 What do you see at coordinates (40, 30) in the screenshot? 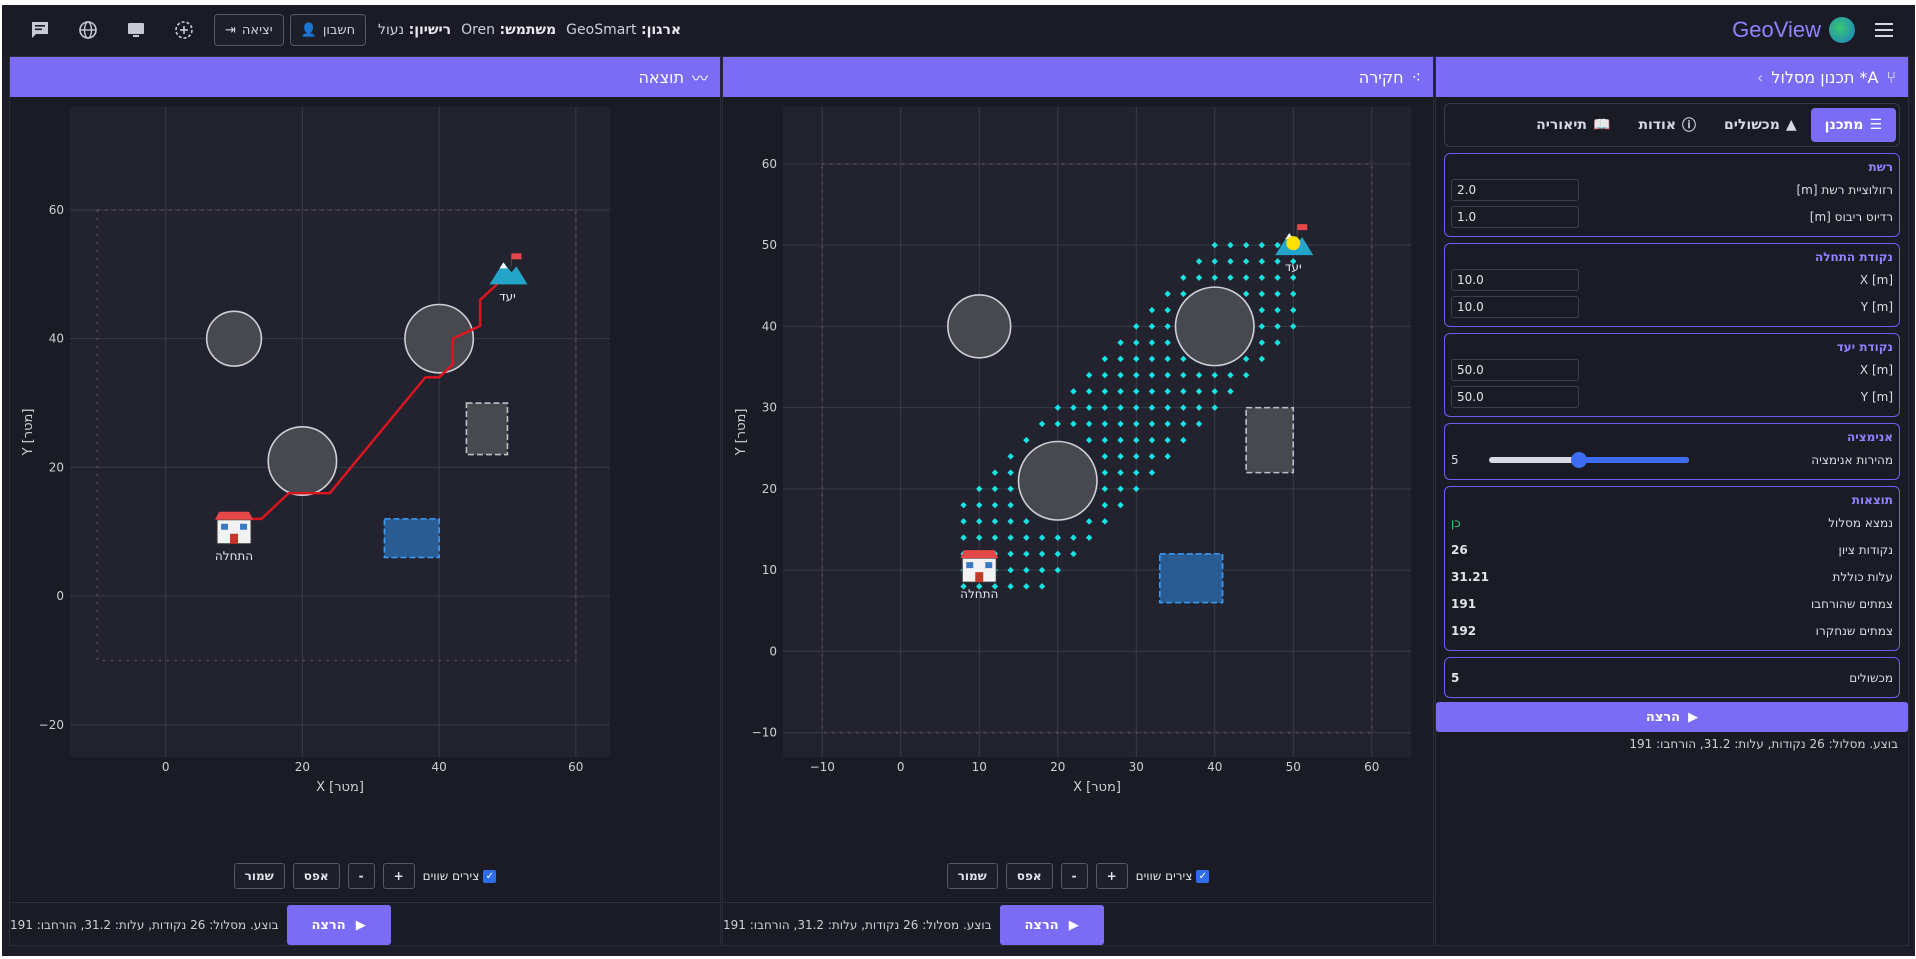
I see `chat-icon` at bounding box center [40, 30].